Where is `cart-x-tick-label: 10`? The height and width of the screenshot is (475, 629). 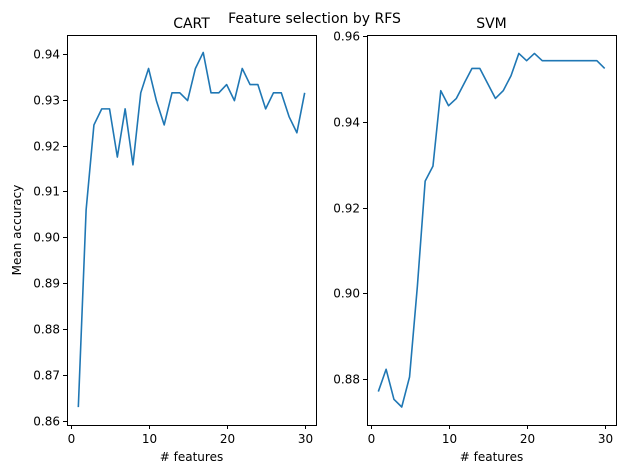
cart-x-tick-label: 10 is located at coordinates (149, 439).